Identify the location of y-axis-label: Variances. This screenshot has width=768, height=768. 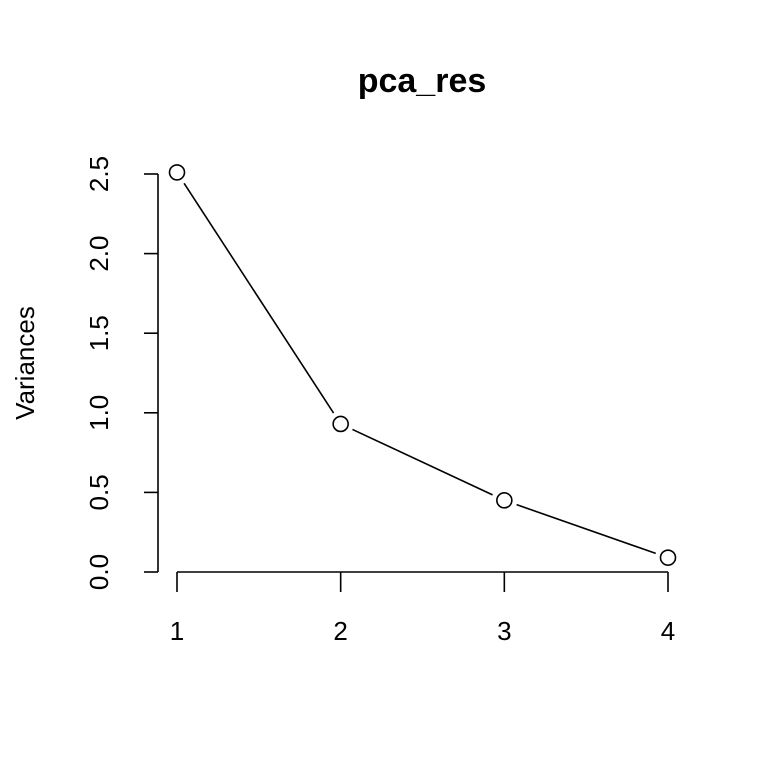
(25, 363).